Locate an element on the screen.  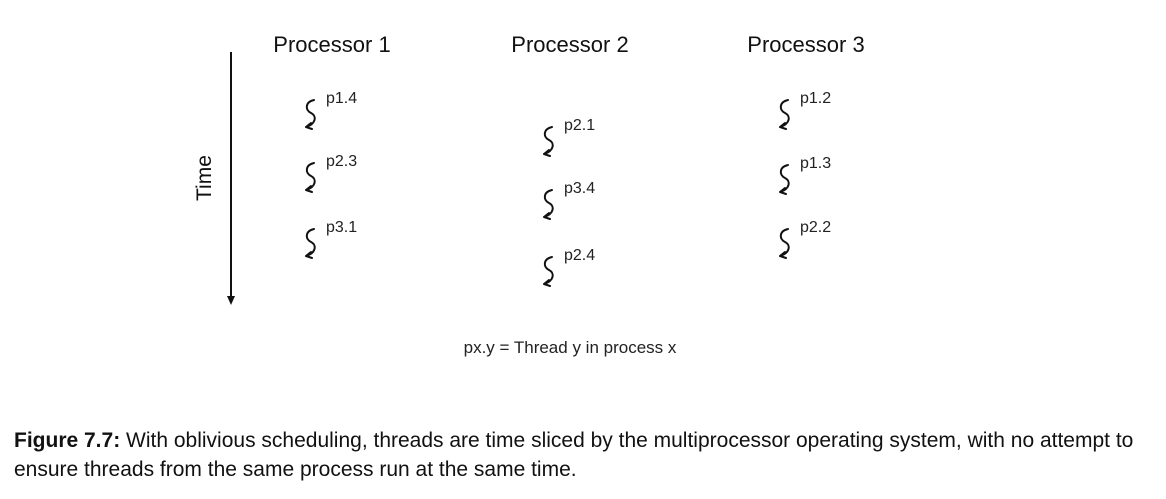
thread-label: p2.2 is located at coordinates (816, 227).